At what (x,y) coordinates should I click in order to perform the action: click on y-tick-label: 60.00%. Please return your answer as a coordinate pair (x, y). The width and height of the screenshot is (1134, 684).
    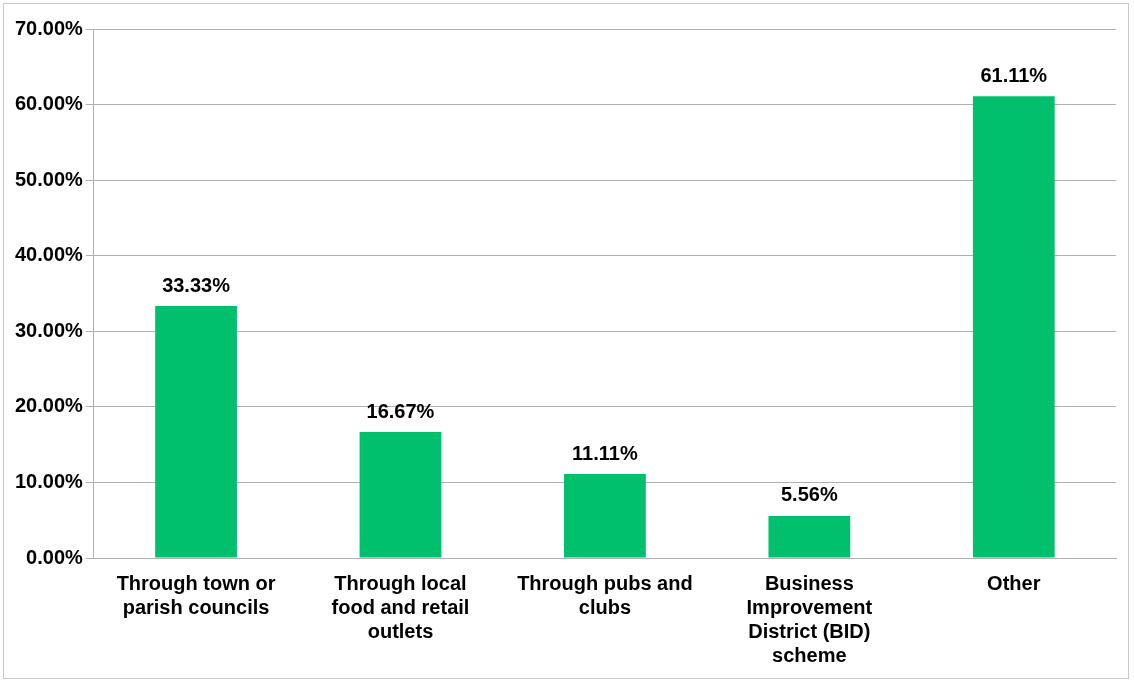
    Looking at the image, I should click on (49, 103).